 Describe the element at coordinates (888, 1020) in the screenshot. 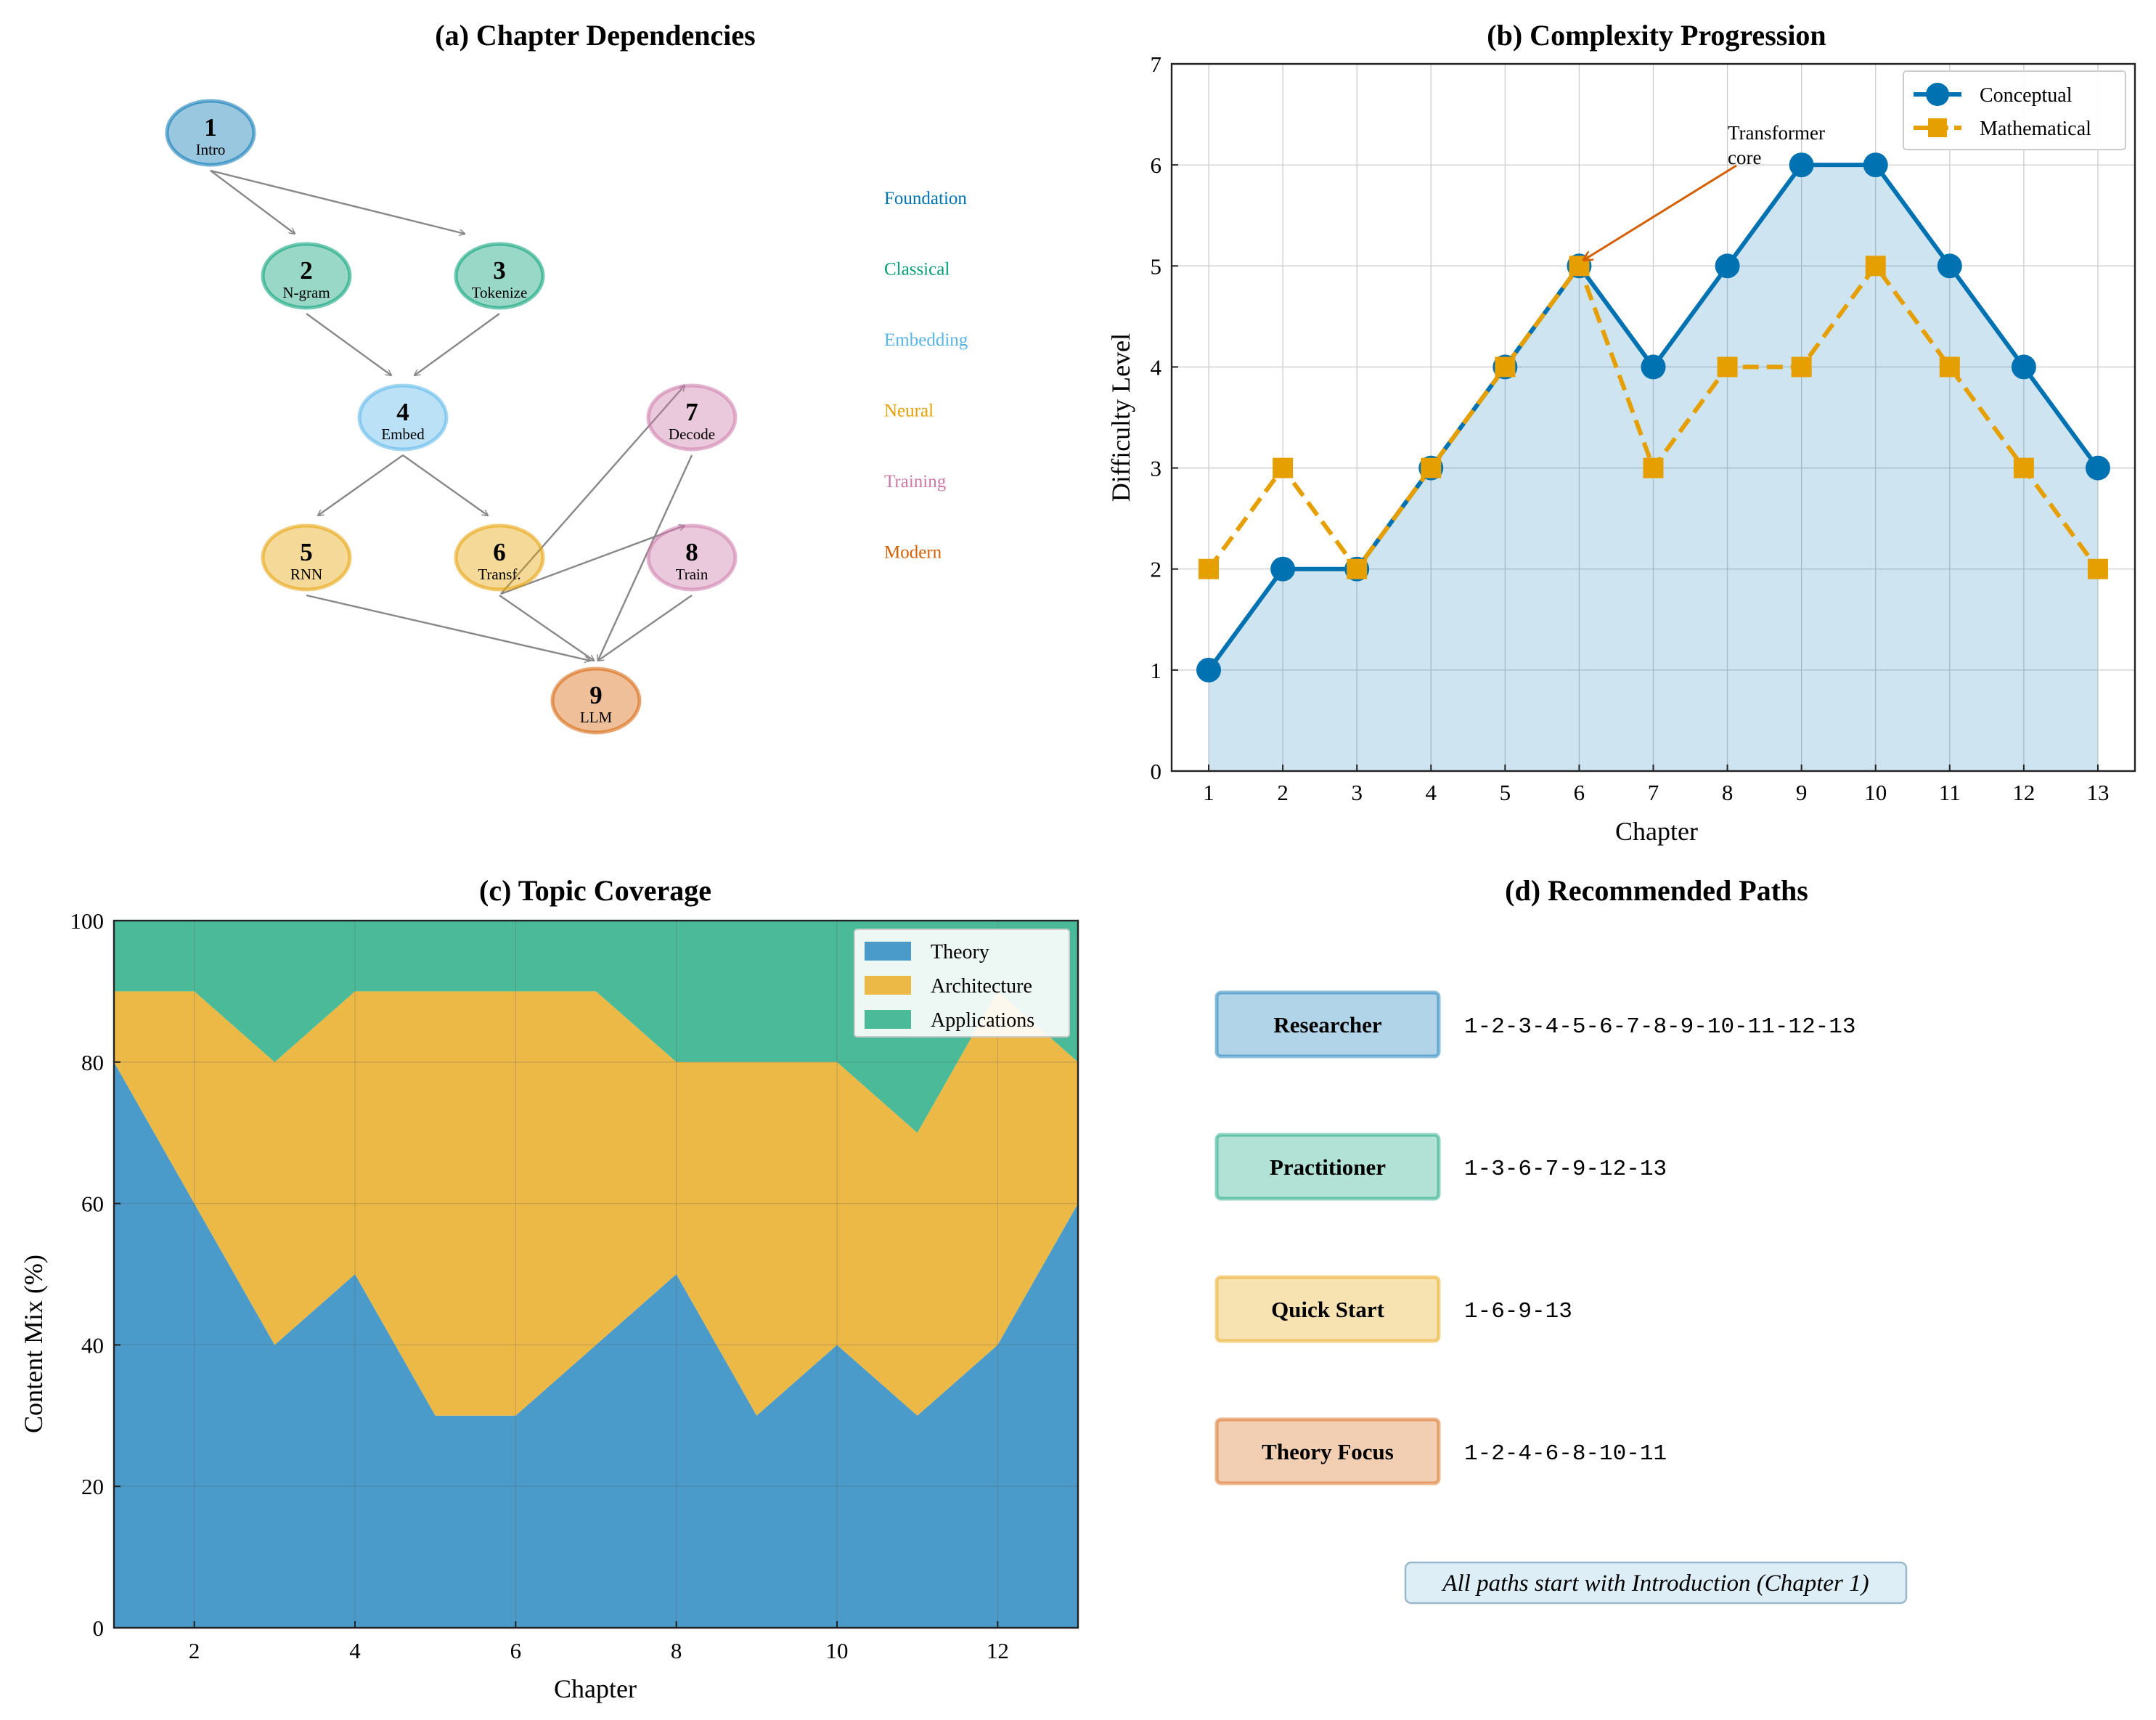

I see `legend-swatch-applications` at that location.